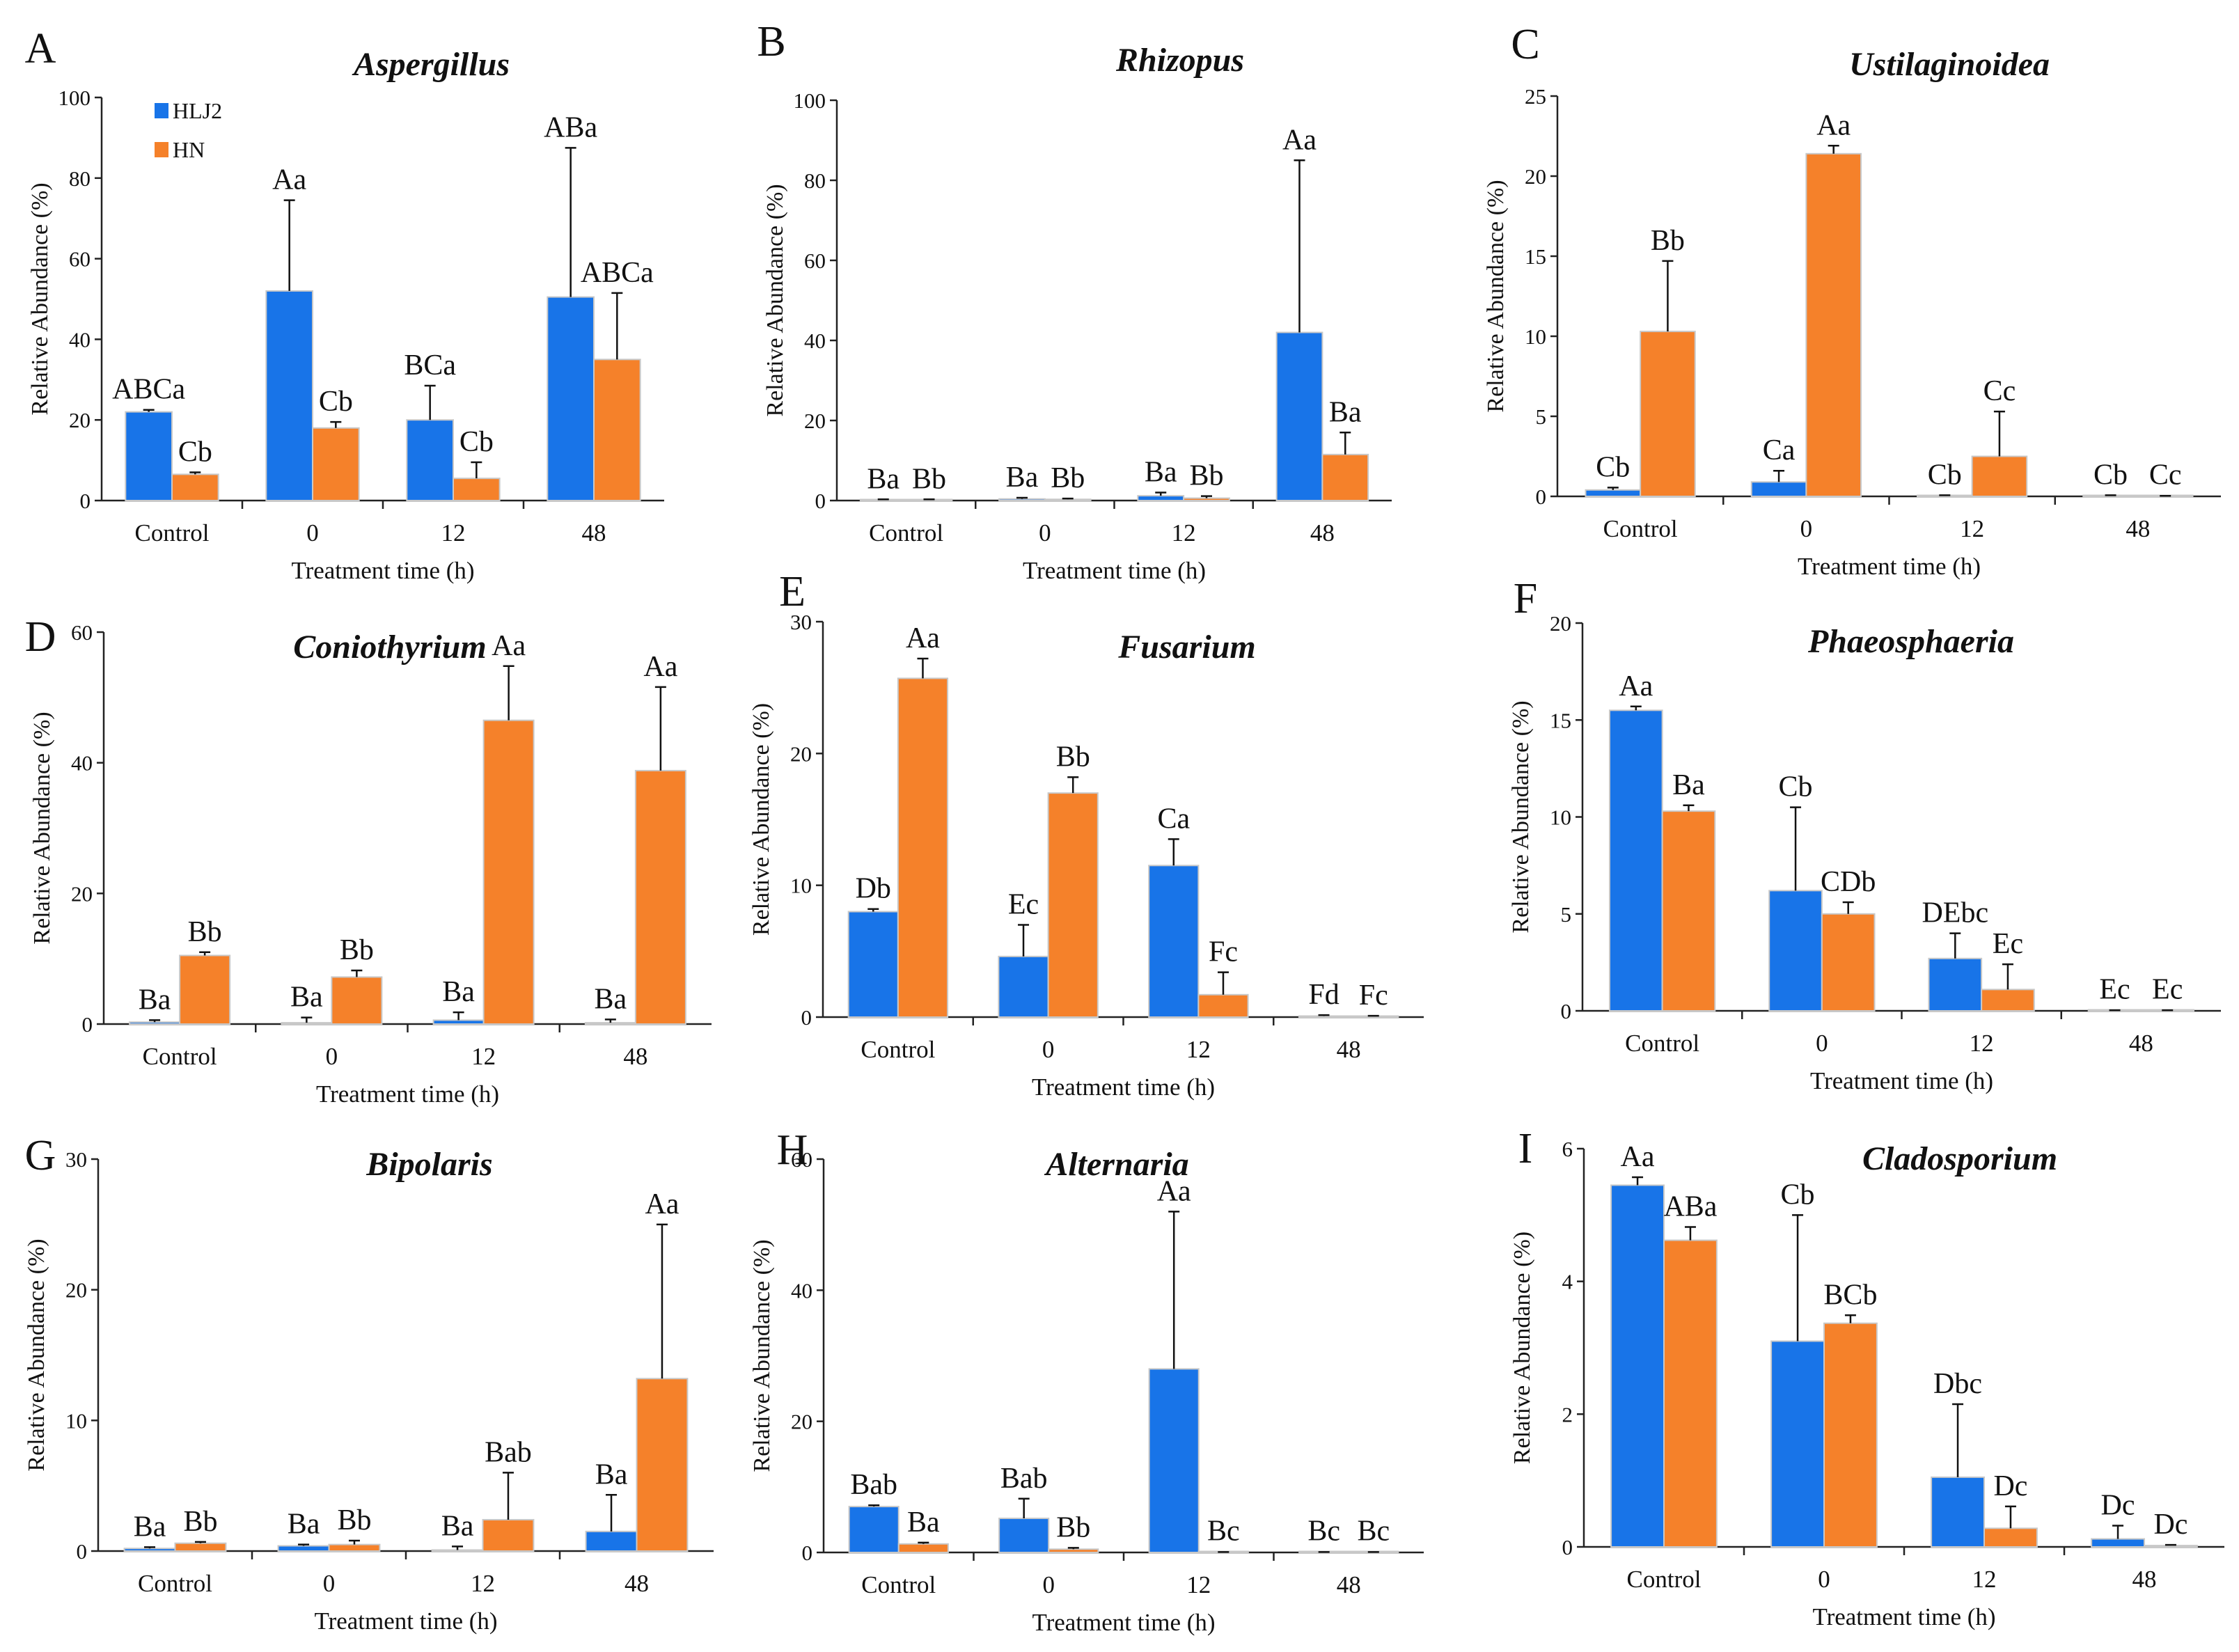  What do you see at coordinates (1525, 44) in the screenshot?
I see `panel-letter: C` at bounding box center [1525, 44].